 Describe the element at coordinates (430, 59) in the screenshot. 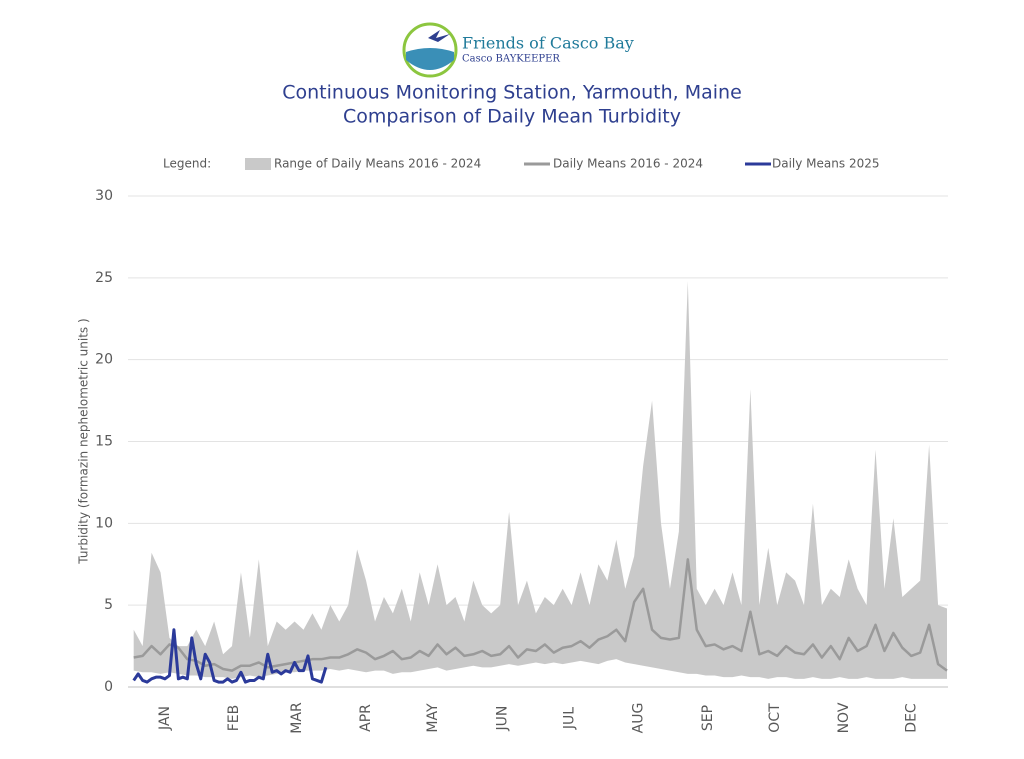

I see `logo-water` at that location.